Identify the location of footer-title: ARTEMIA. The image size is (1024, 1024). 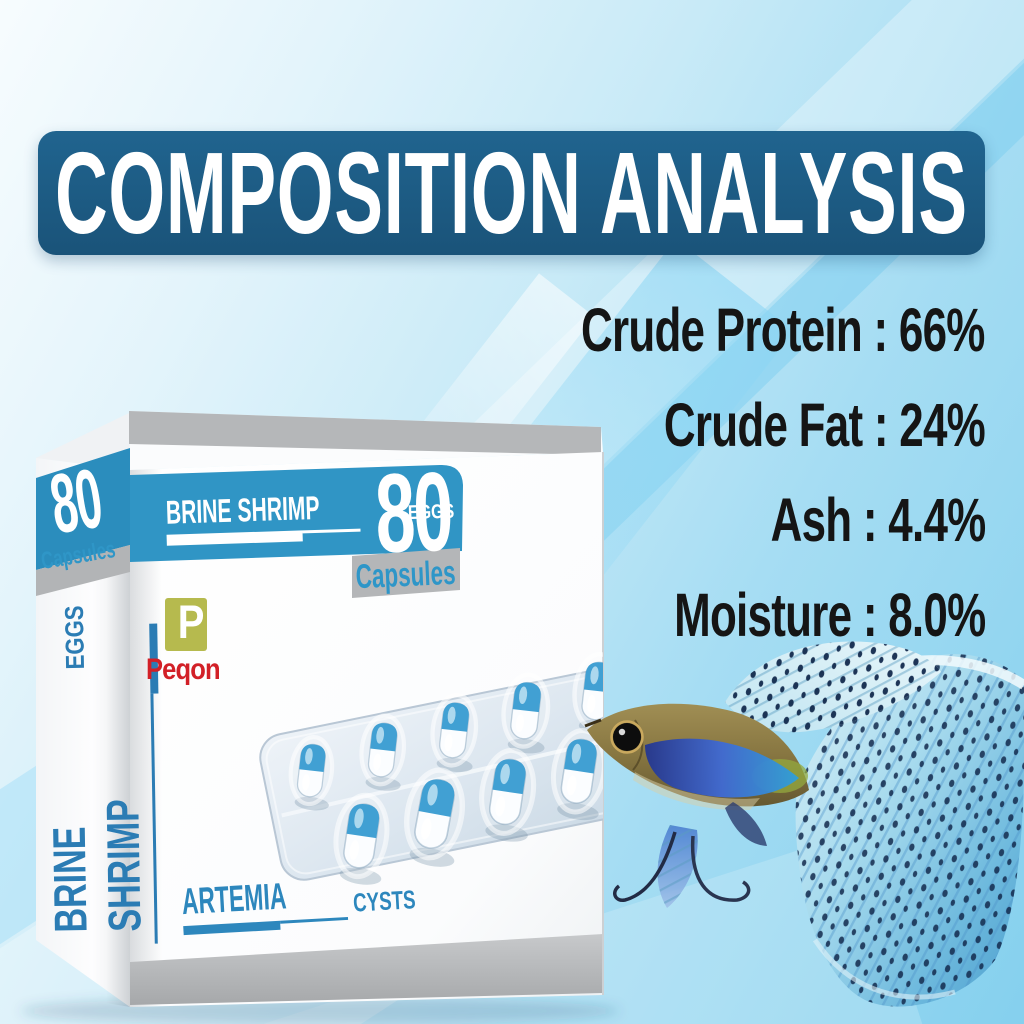
(234, 899).